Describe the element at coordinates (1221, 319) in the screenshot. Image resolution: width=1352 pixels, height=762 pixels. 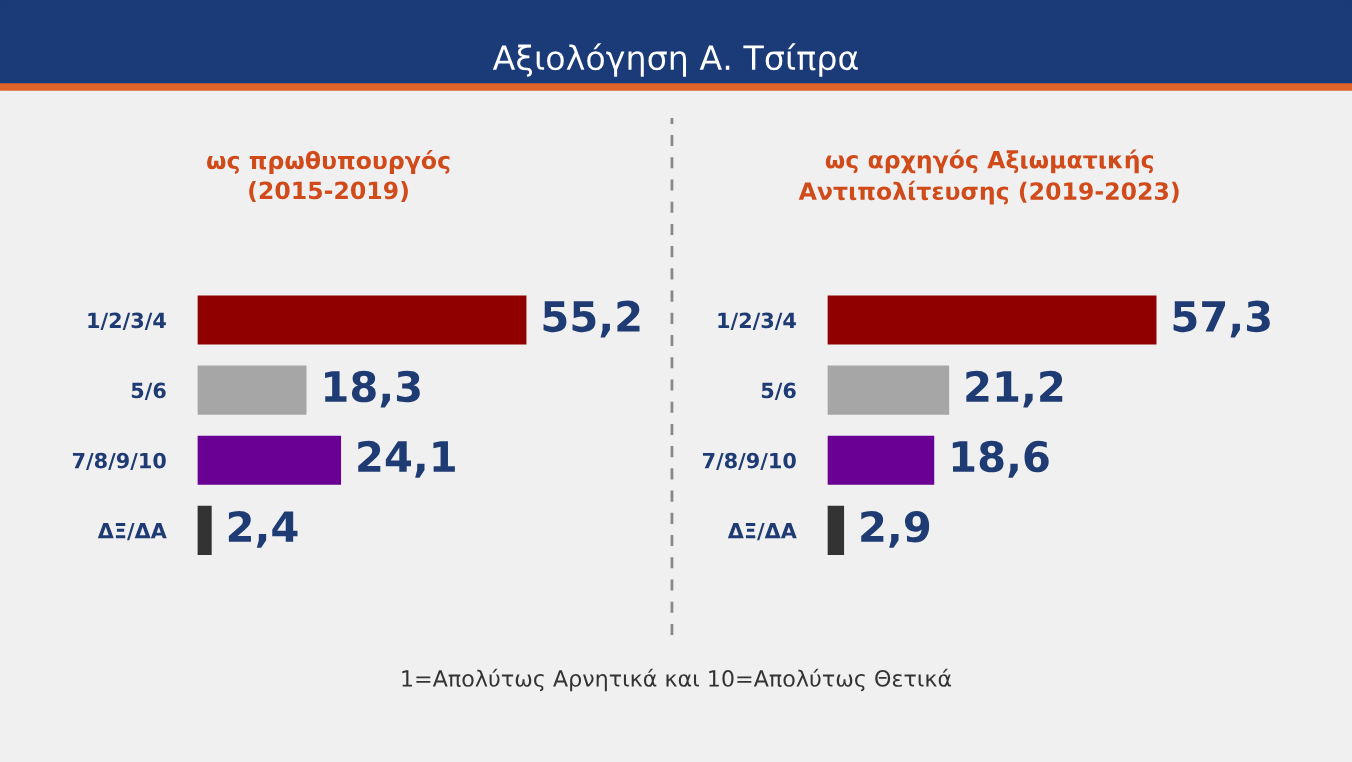
I see `data-label: 57,3` at that location.